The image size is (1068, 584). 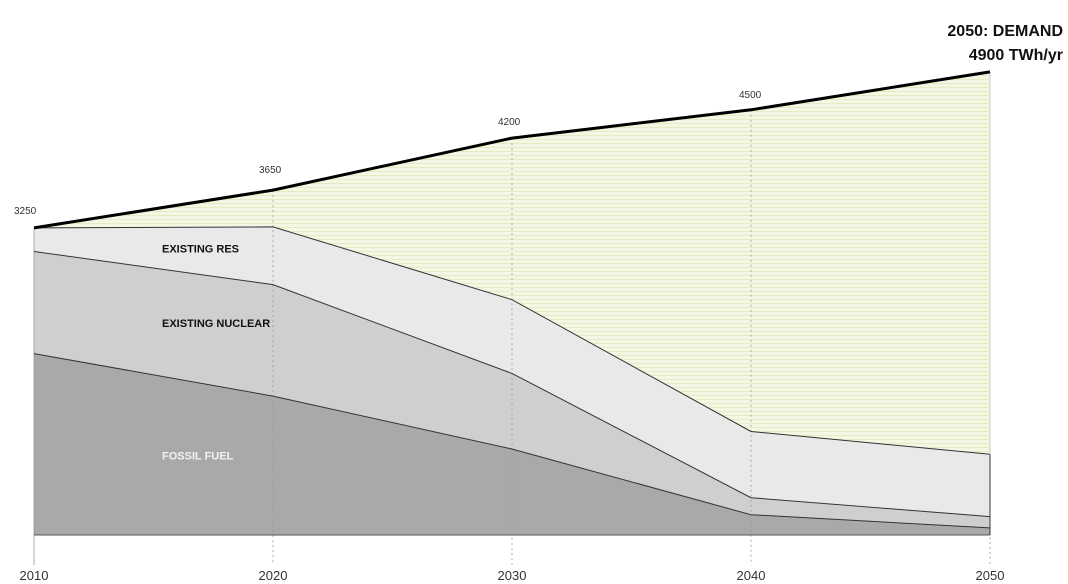 I want to click on demand-value-label-2020: 3650, so click(x=270, y=170).